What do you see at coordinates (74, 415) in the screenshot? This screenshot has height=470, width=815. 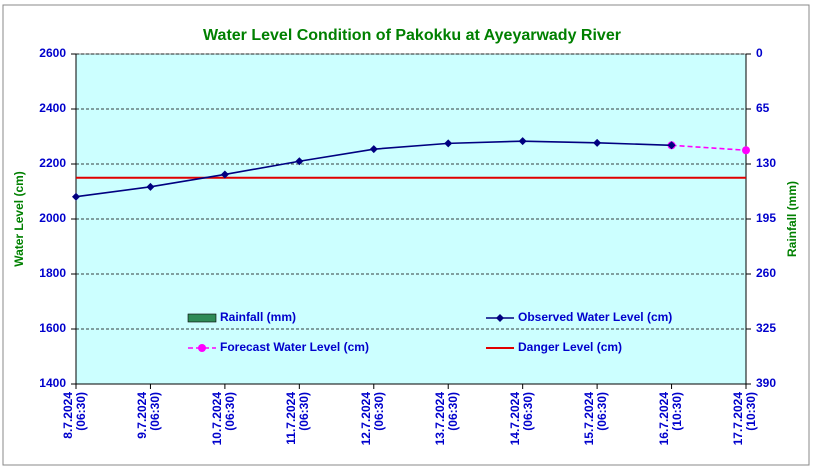 I see `x-tick-label: 8.7.2024 (06:30)` at bounding box center [74, 415].